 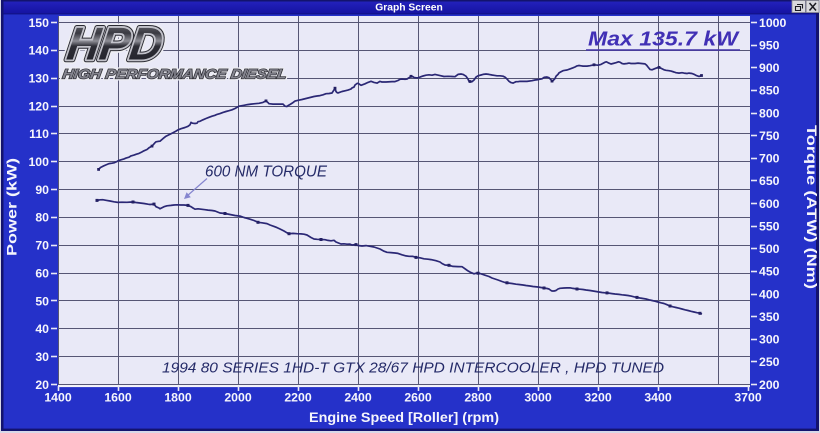 I want to click on svg-text: 80, so click(x=42, y=218).